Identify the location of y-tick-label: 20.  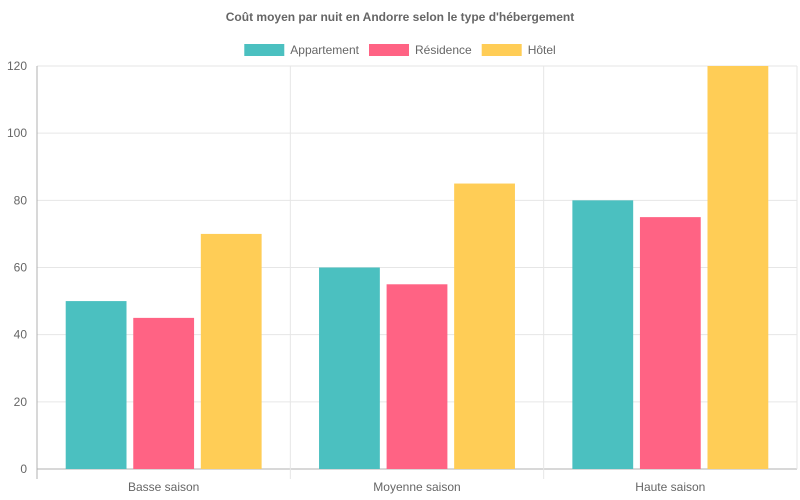
(21, 402).